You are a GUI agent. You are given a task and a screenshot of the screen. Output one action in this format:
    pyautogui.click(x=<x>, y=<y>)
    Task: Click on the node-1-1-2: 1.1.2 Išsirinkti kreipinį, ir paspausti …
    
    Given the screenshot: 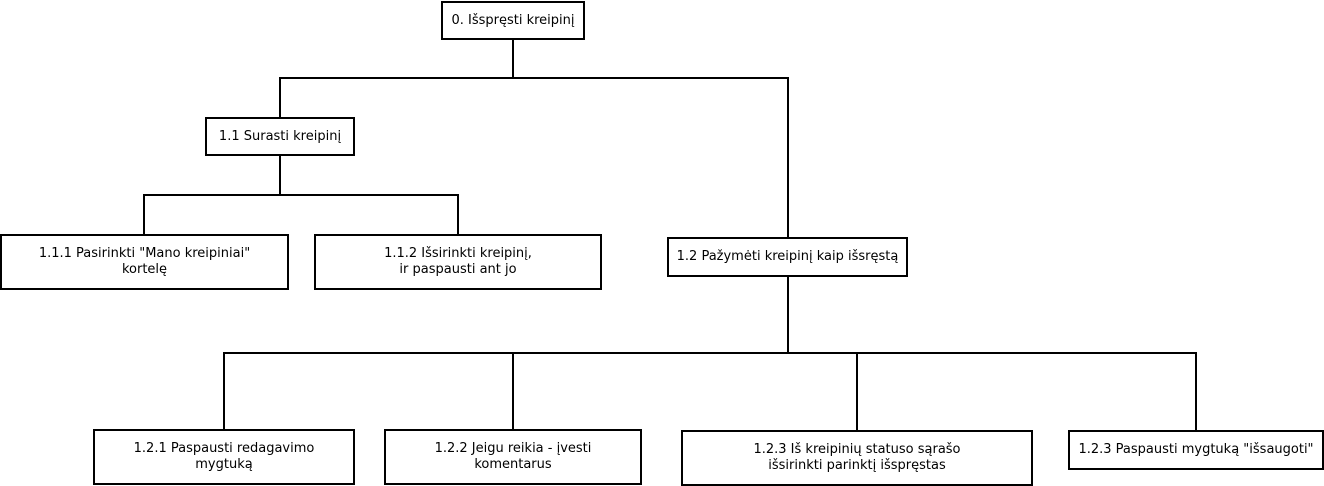 What is the action you would take?
    pyautogui.click(x=458, y=262)
    